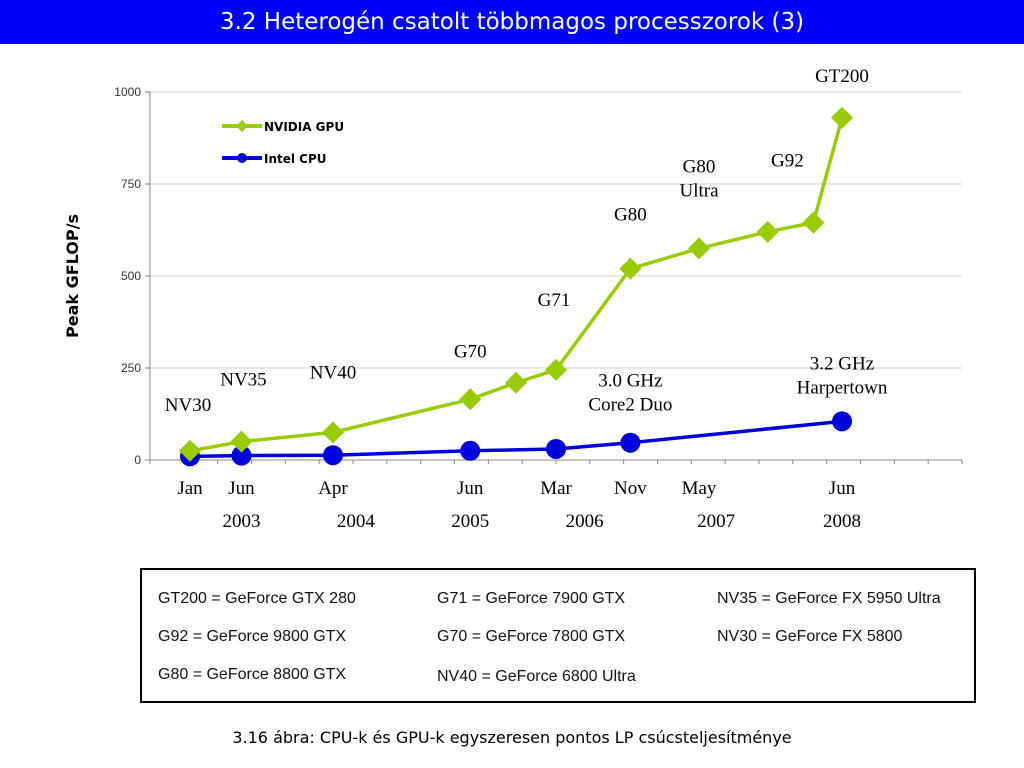  What do you see at coordinates (243, 380) in the screenshot?
I see `annotation-label: NV35` at bounding box center [243, 380].